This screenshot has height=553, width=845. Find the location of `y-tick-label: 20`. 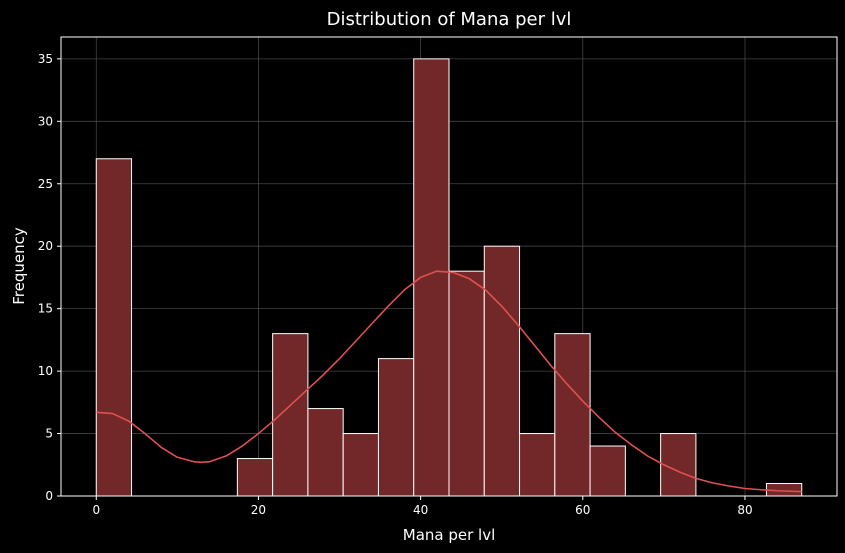

y-tick-label: 20 is located at coordinates (45, 246).